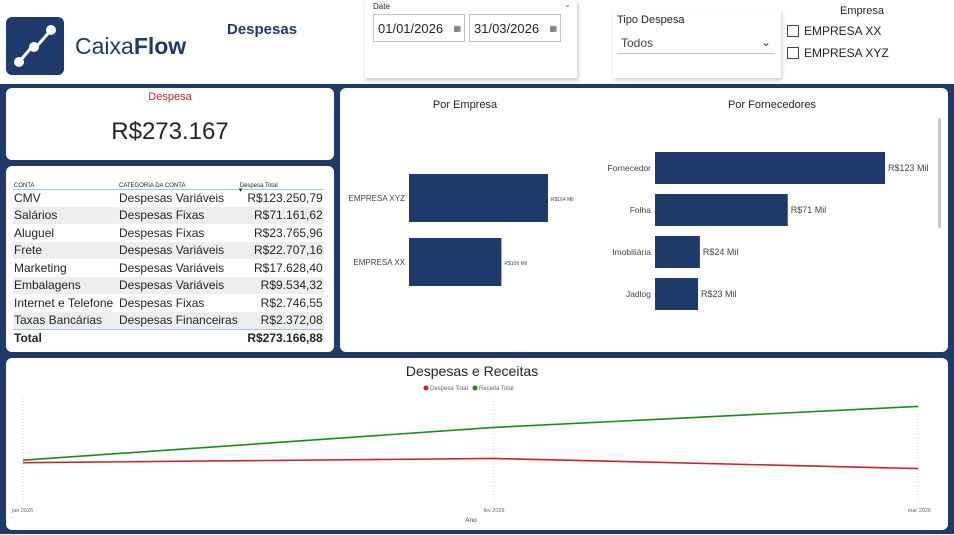 Image resolution: width=954 pixels, height=535 pixels. Describe the element at coordinates (449, 389) in the screenshot. I see `legend-label: Despesa Total` at that location.